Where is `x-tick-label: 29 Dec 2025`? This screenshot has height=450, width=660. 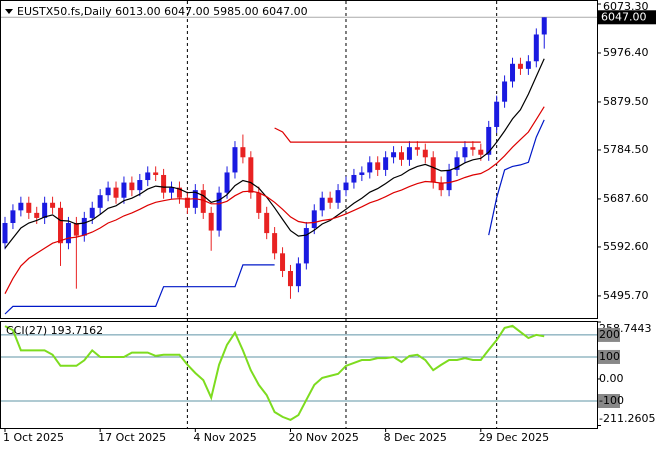
x-tick-label: 29 Dec 2025 is located at coordinates (514, 437).